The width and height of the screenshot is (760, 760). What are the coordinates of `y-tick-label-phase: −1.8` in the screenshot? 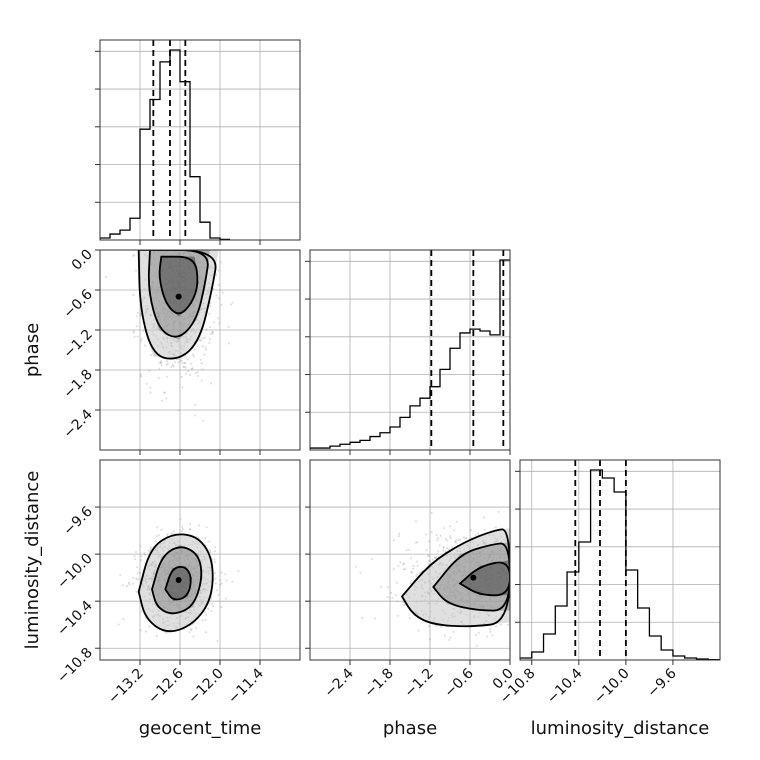 It's located at (77, 384).